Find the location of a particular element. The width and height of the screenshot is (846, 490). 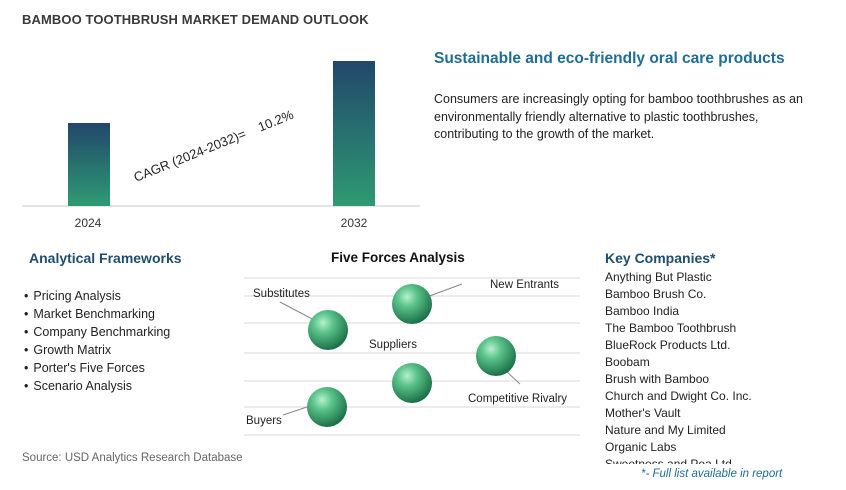

buyers-label: Buyers is located at coordinates (264, 421).